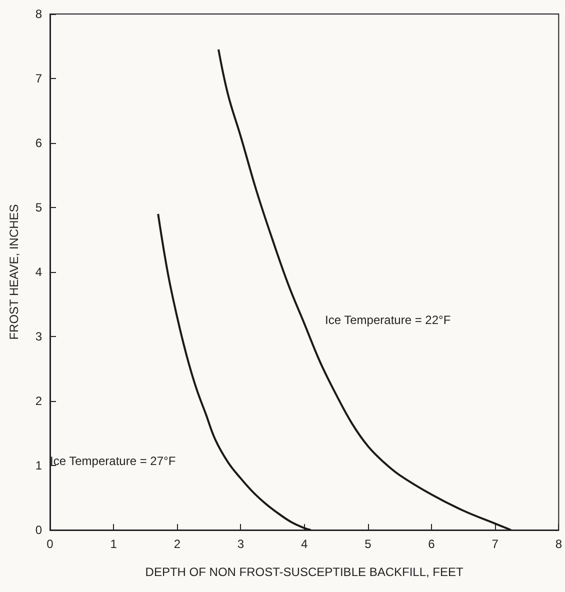  Describe the element at coordinates (113, 461) in the screenshot. I see `annotation: Ice Temperature = 27°F` at that location.